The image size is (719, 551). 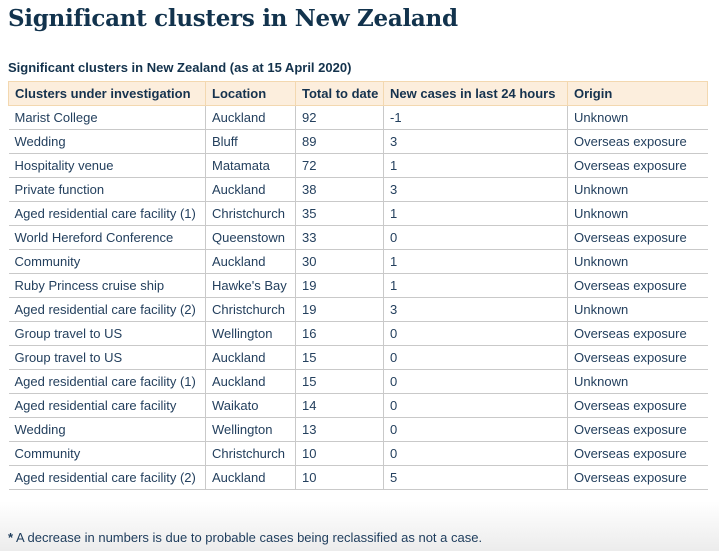 What do you see at coordinates (107, 93) in the screenshot?
I see `column-header: Clusters under investigation` at bounding box center [107, 93].